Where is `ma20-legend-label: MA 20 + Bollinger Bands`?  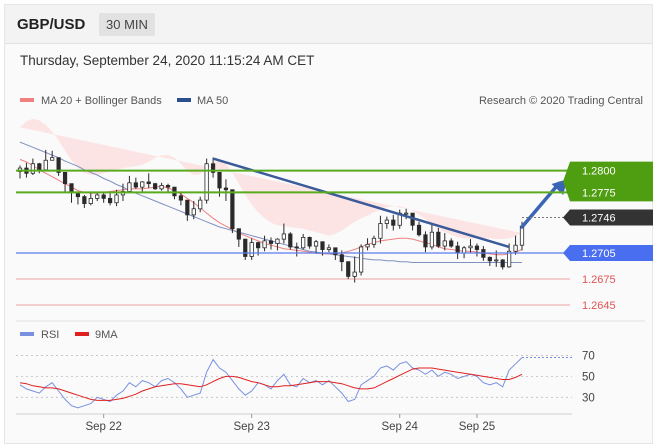 ma20-legend-label: MA 20 + Bollinger Bands is located at coordinates (101, 101).